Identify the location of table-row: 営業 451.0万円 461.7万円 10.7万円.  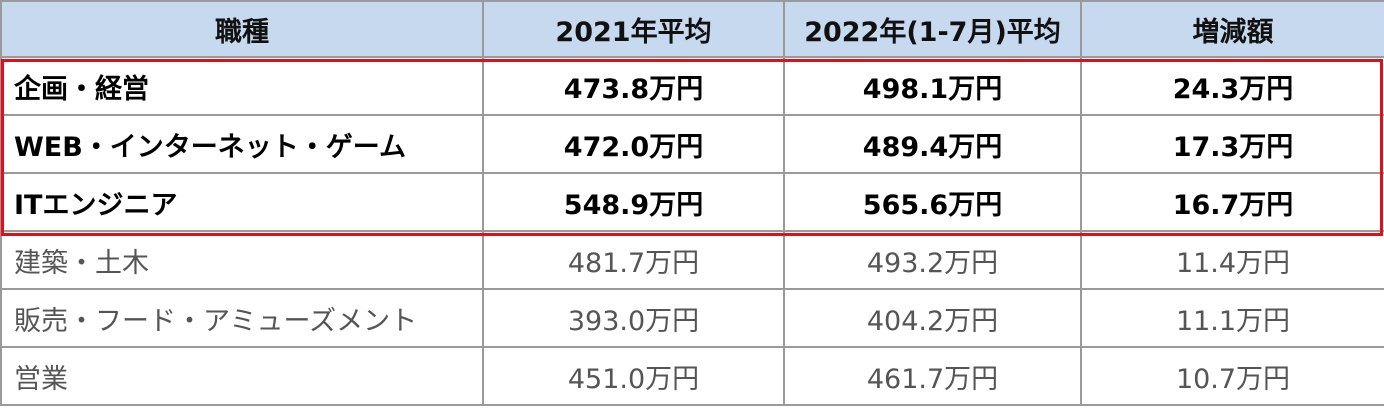
(692, 376).